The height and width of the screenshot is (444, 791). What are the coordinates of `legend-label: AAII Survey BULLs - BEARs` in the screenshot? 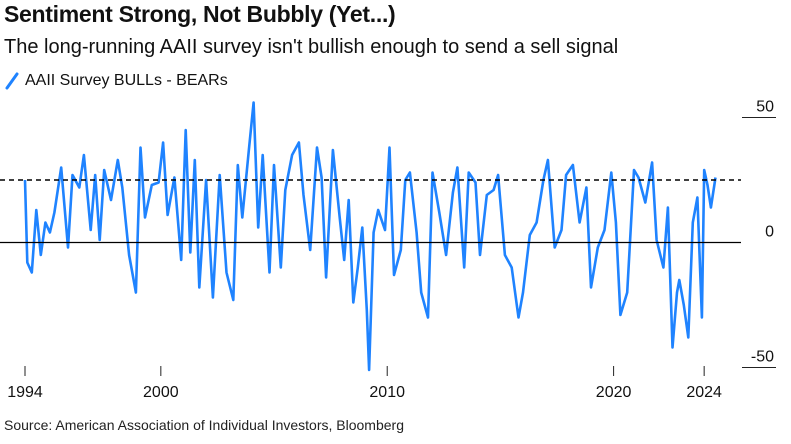 It's located at (126, 80).